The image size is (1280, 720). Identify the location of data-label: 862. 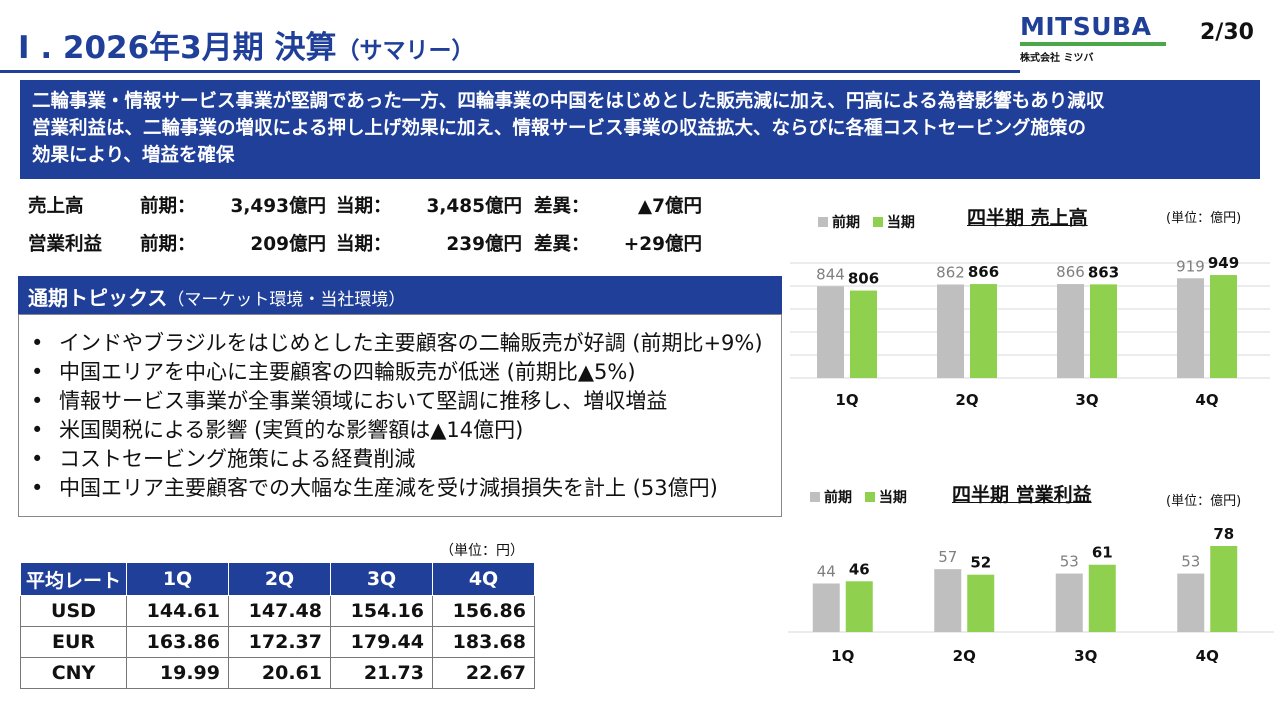
(950, 272).